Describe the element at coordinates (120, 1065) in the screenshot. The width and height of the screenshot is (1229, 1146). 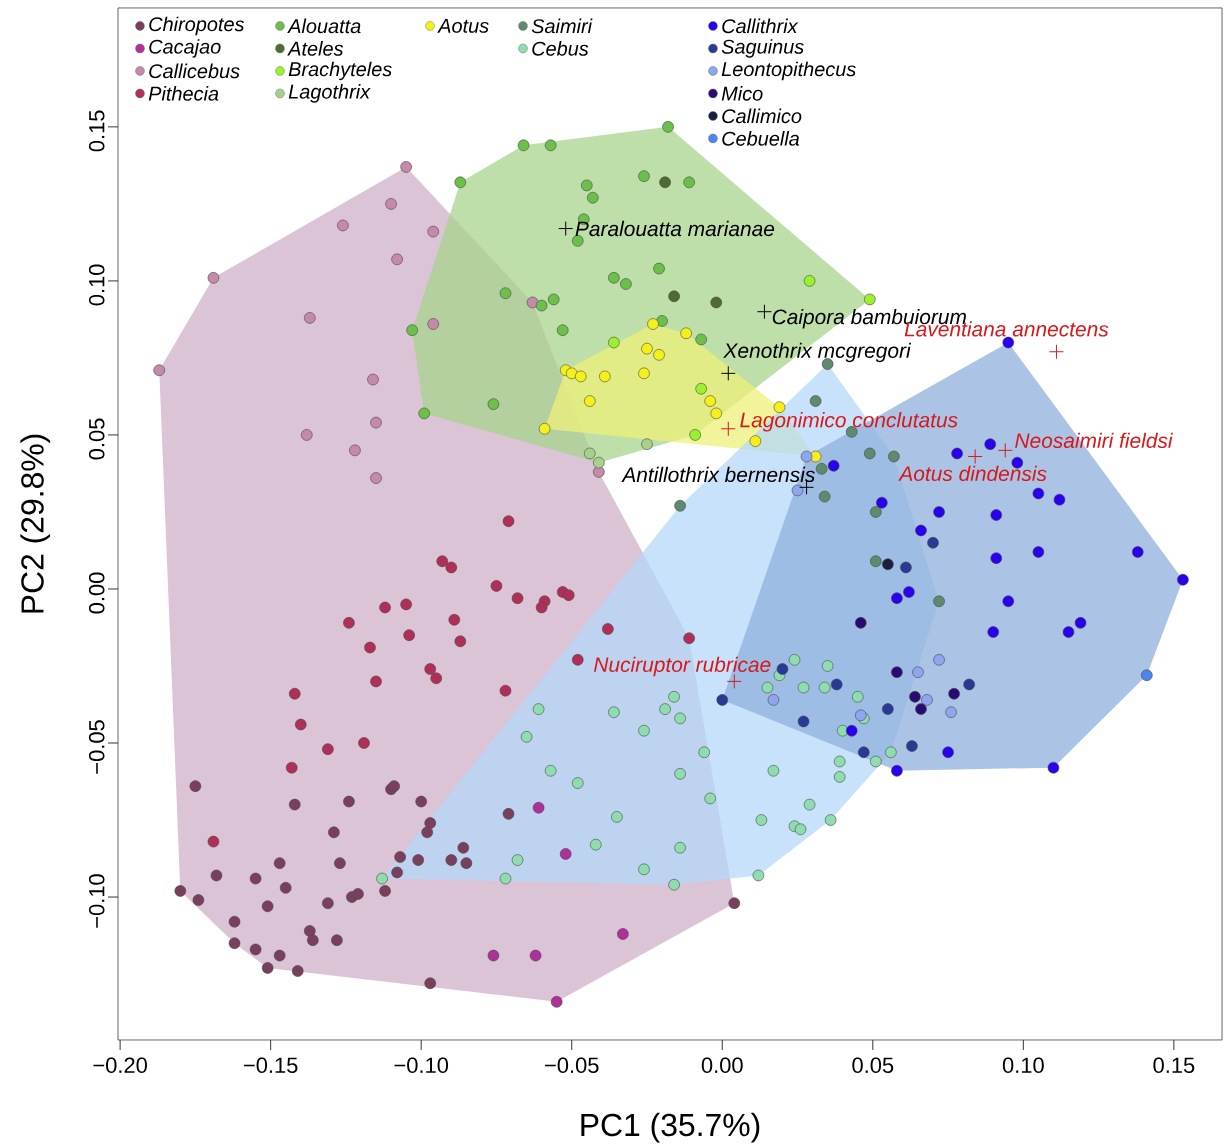
I see `x-tick-label: −0.20` at that location.